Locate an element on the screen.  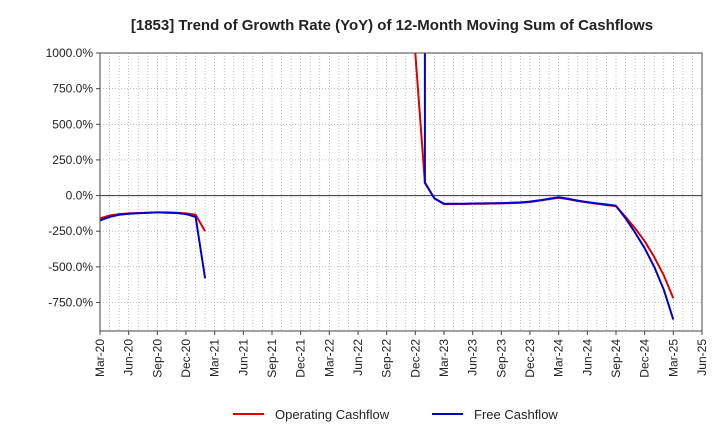
x-tick-label: Mar-23 is located at coordinates (444, 358).